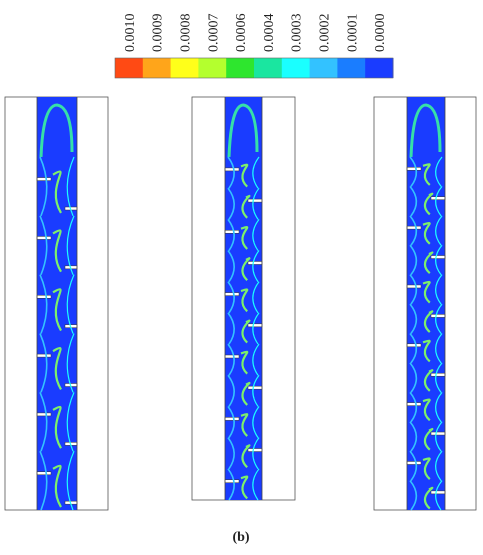 The height and width of the screenshot is (555, 483). I want to click on colorbar-label: 0.0007, so click(213, 33).